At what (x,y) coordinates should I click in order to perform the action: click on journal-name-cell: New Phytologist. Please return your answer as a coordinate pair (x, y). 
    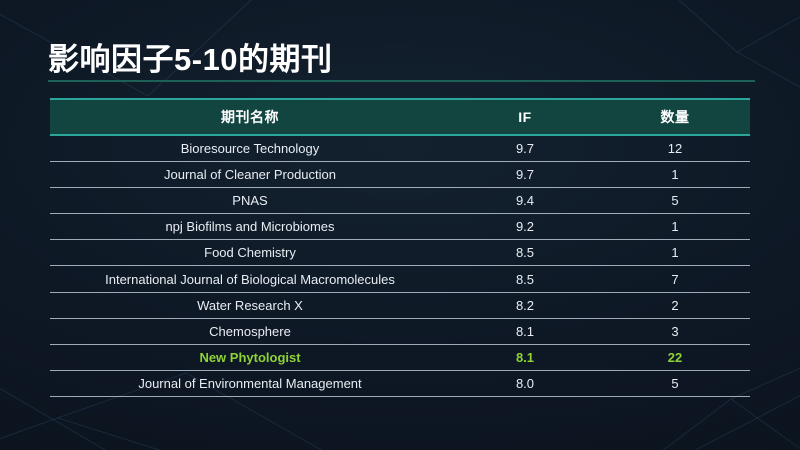
    Looking at the image, I should click on (250, 358).